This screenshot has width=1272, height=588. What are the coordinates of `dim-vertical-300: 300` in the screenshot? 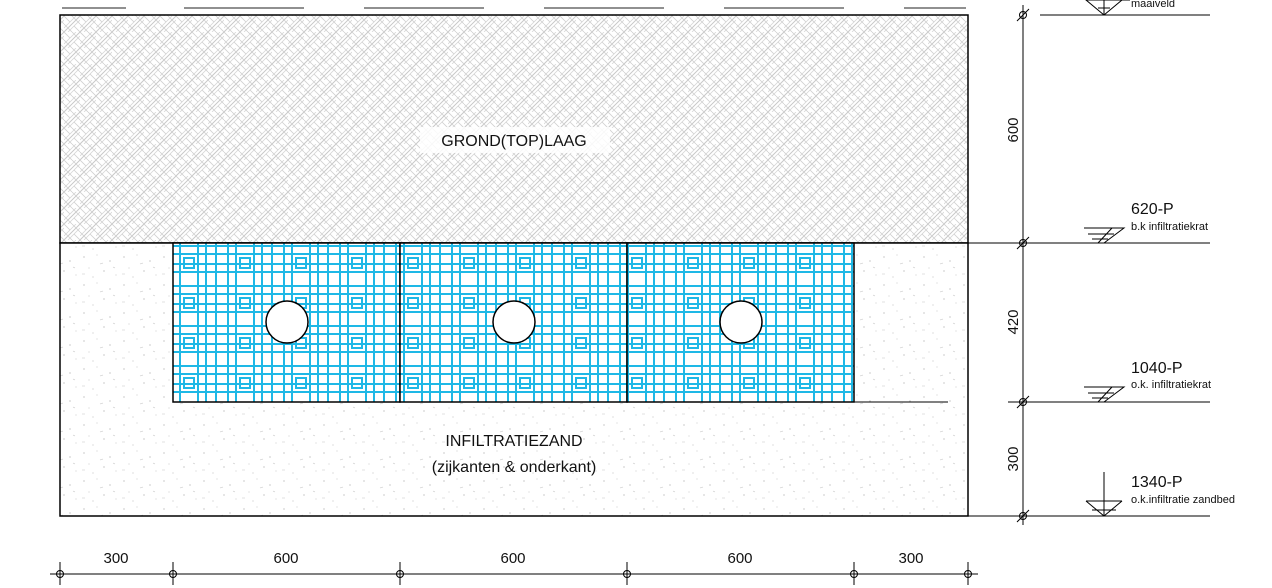 It's located at (1013, 458).